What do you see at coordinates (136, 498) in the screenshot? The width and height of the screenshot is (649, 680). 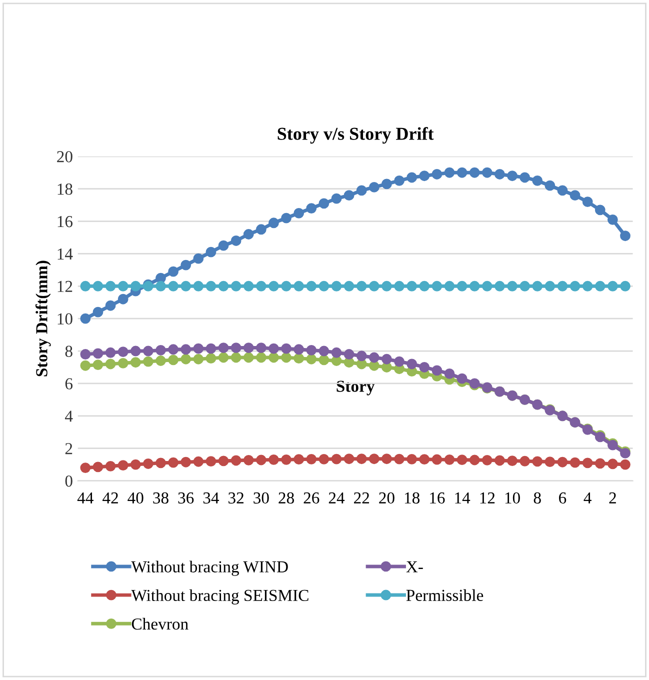 I see `x-tick-label: 40` at bounding box center [136, 498].